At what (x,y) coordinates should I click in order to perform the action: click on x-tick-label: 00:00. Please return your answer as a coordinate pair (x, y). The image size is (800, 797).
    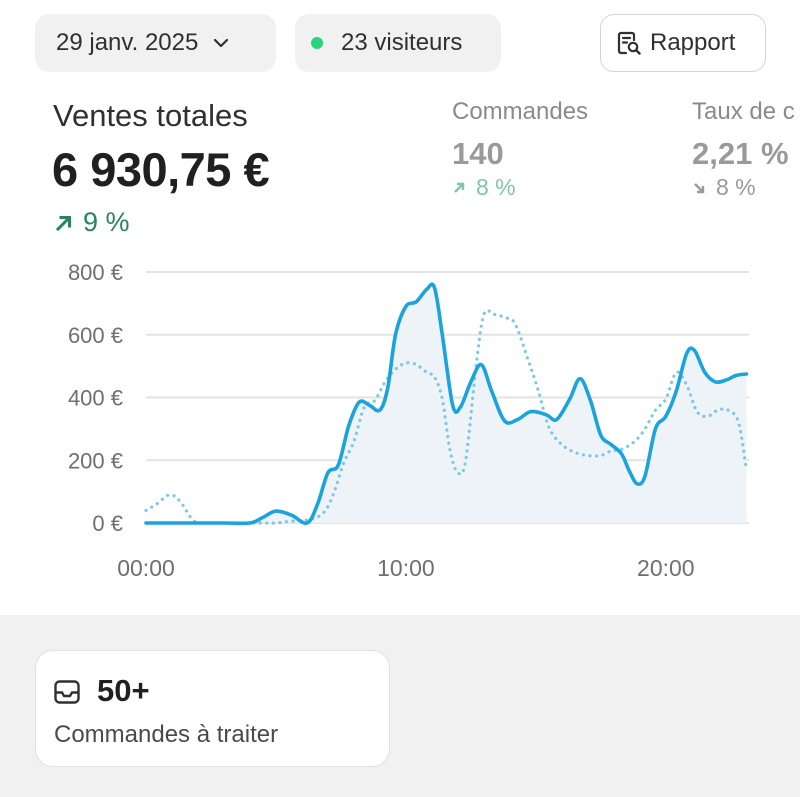
    Looking at the image, I should click on (146, 568).